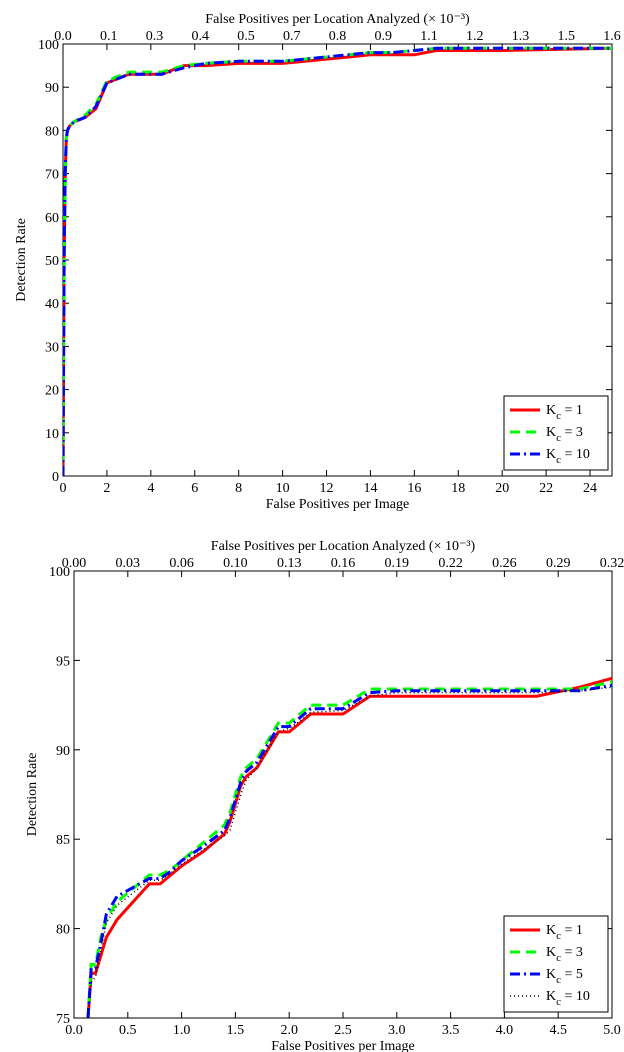 Image resolution: width=624 pixels, height=1052 pixels. I want to click on x-tick-label: 1.5, so click(236, 1030).